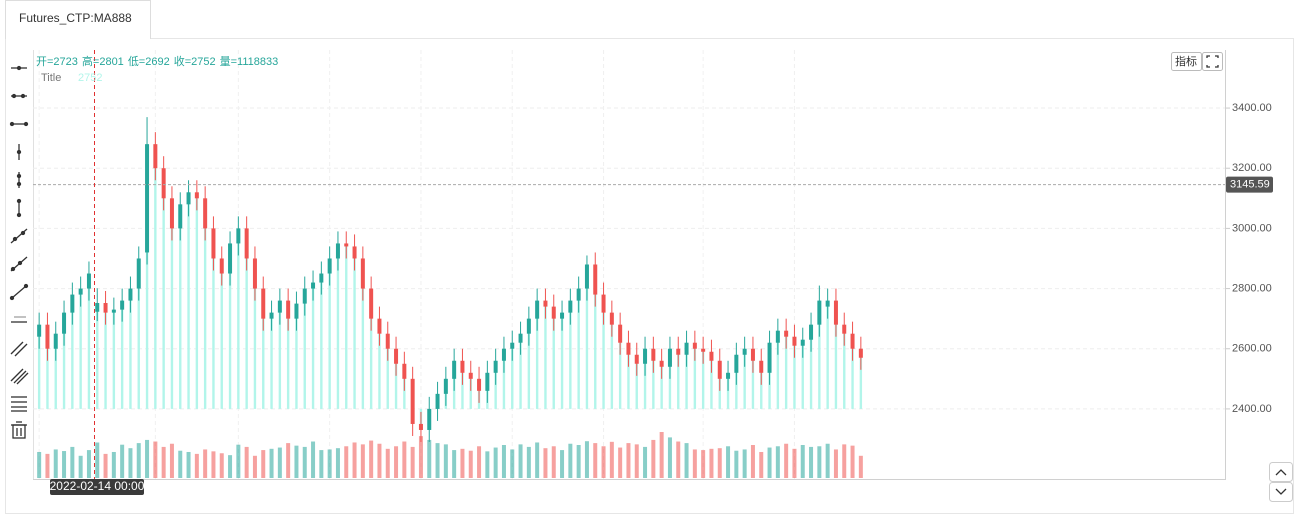  I want to click on fullscreen-button, so click(1212, 61).